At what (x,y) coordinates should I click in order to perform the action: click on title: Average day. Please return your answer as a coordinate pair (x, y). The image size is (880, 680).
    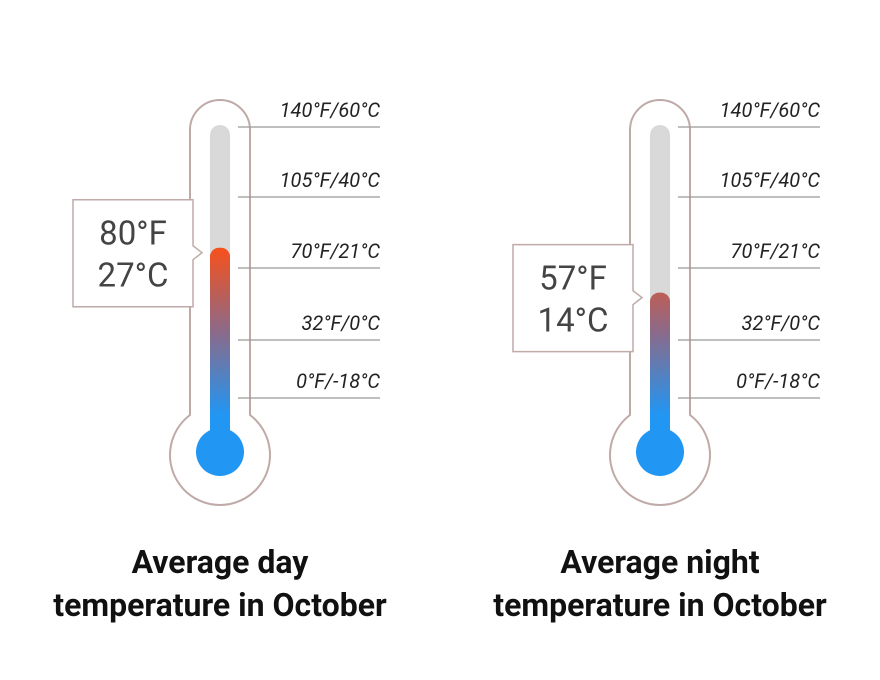
    Looking at the image, I should click on (221, 562).